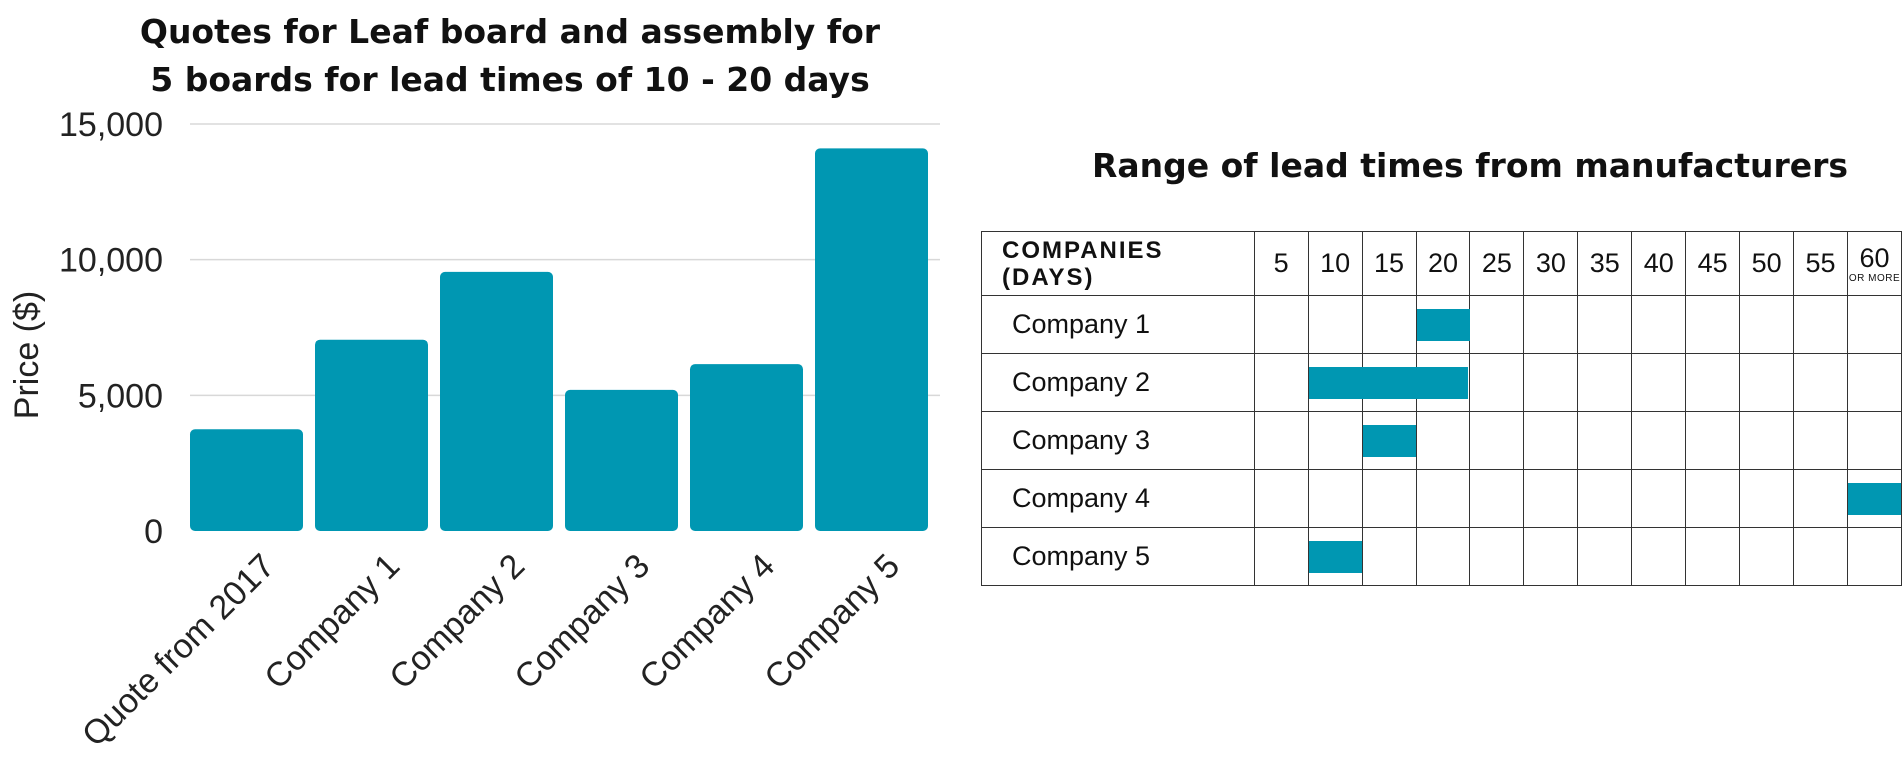 The image size is (1902, 770). Describe the element at coordinates (1874, 278) in the screenshot. I see `day-header-note: OR MORE` at that location.